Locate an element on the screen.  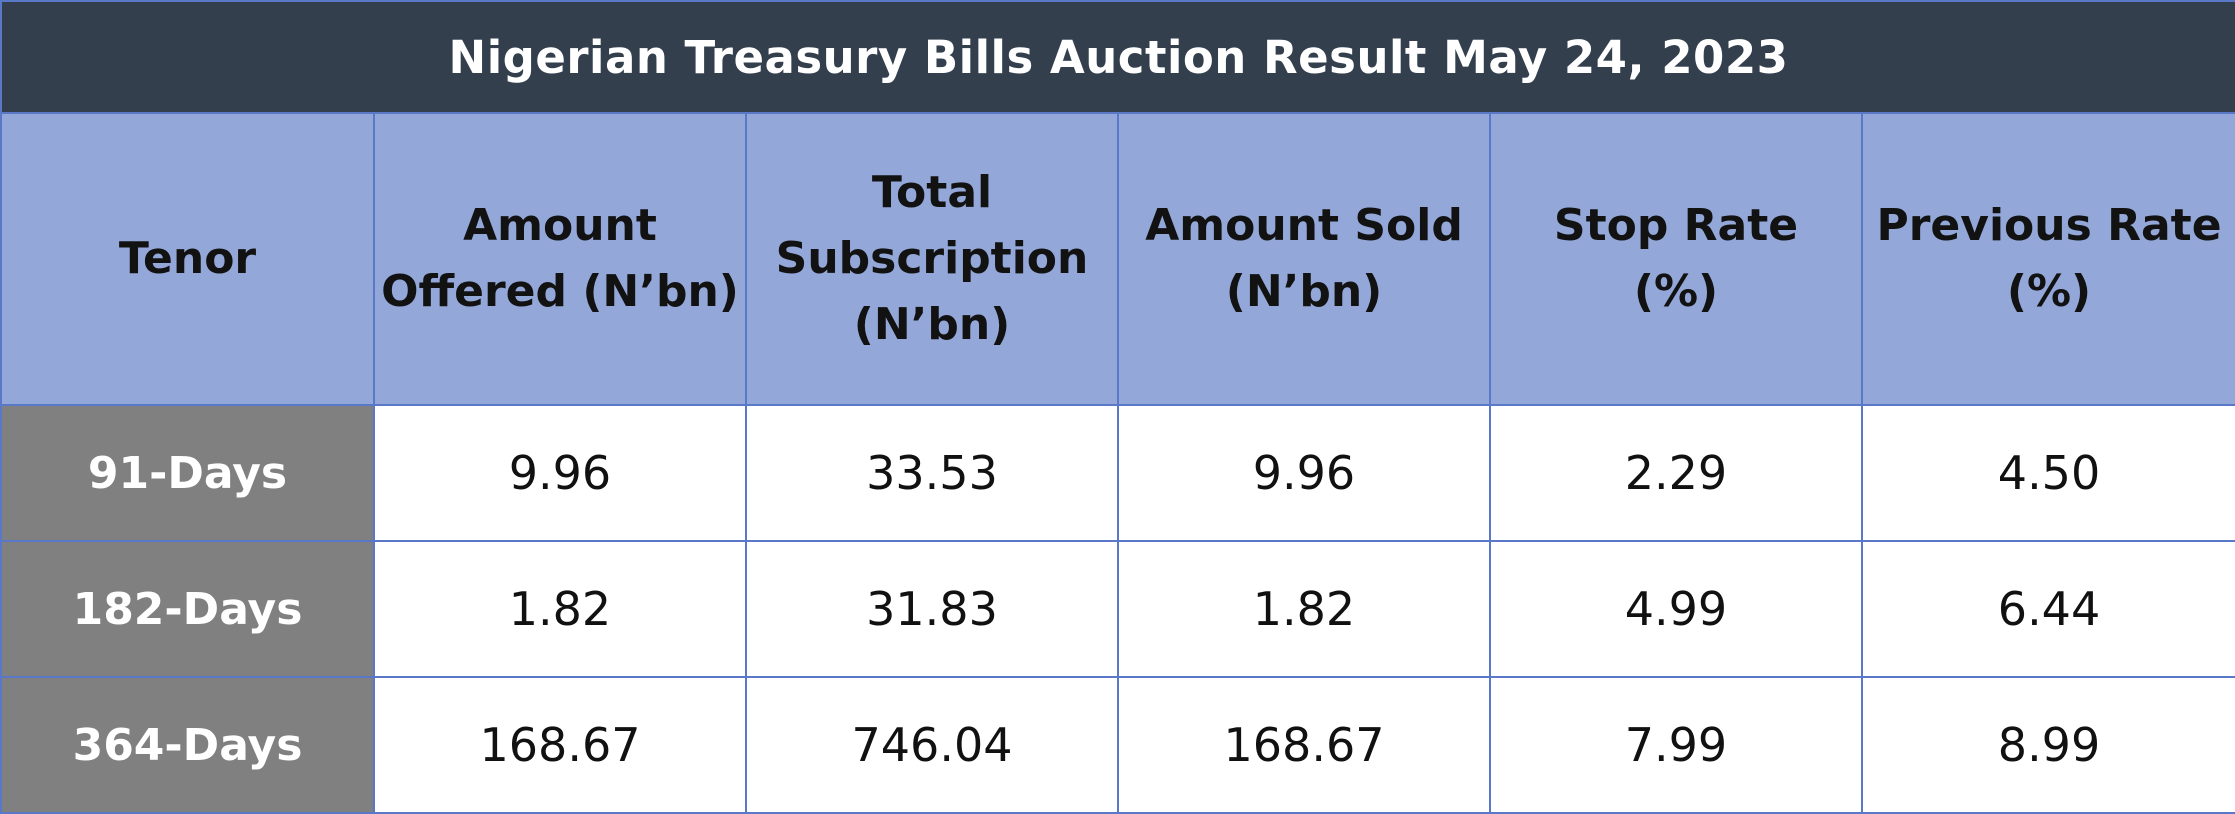
header-total-subscription-line-2: Subscription is located at coordinates (932, 258).